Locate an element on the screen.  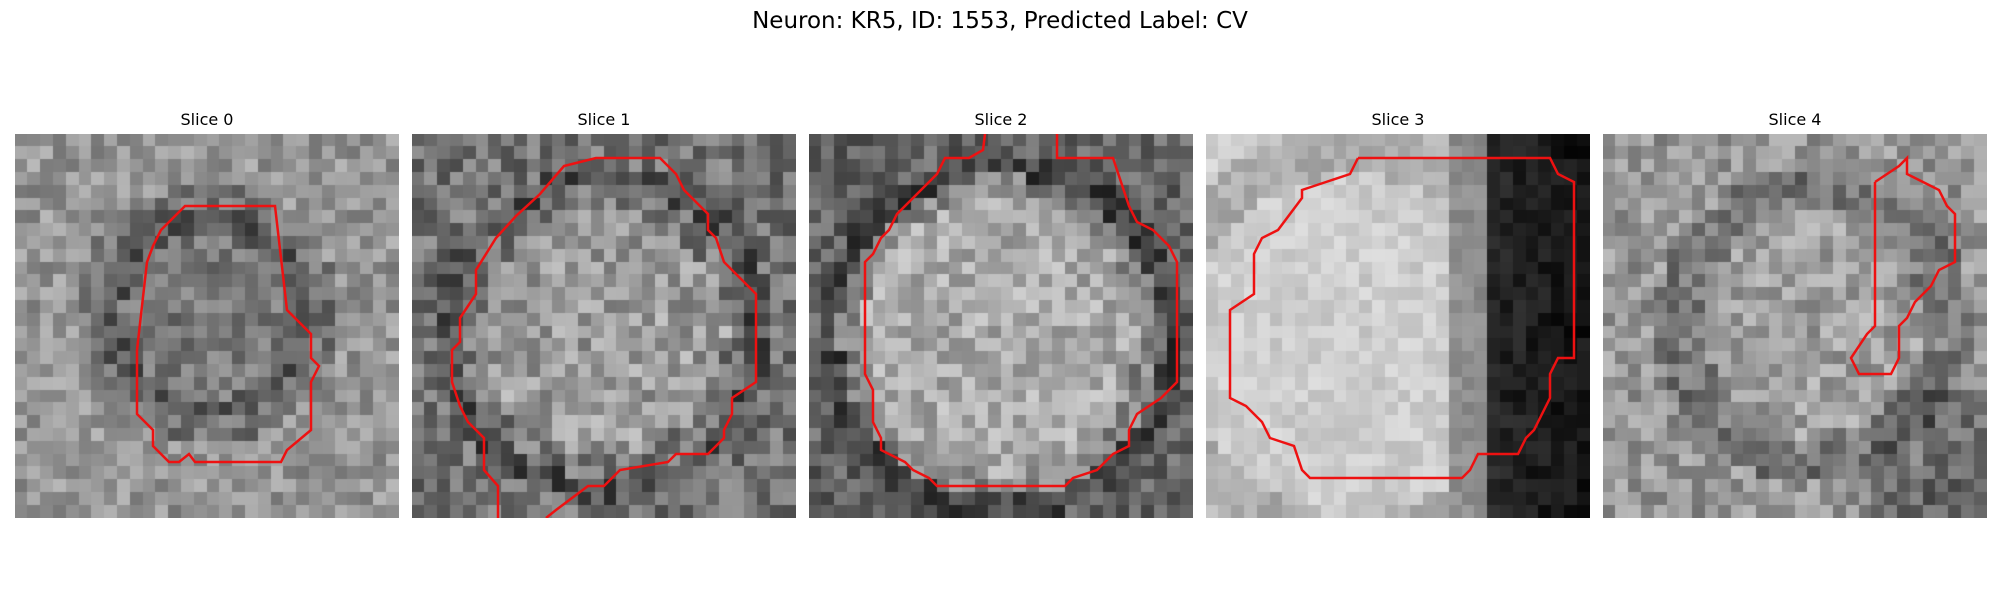
slice-2-title: Slice 2 is located at coordinates (1001, 119).